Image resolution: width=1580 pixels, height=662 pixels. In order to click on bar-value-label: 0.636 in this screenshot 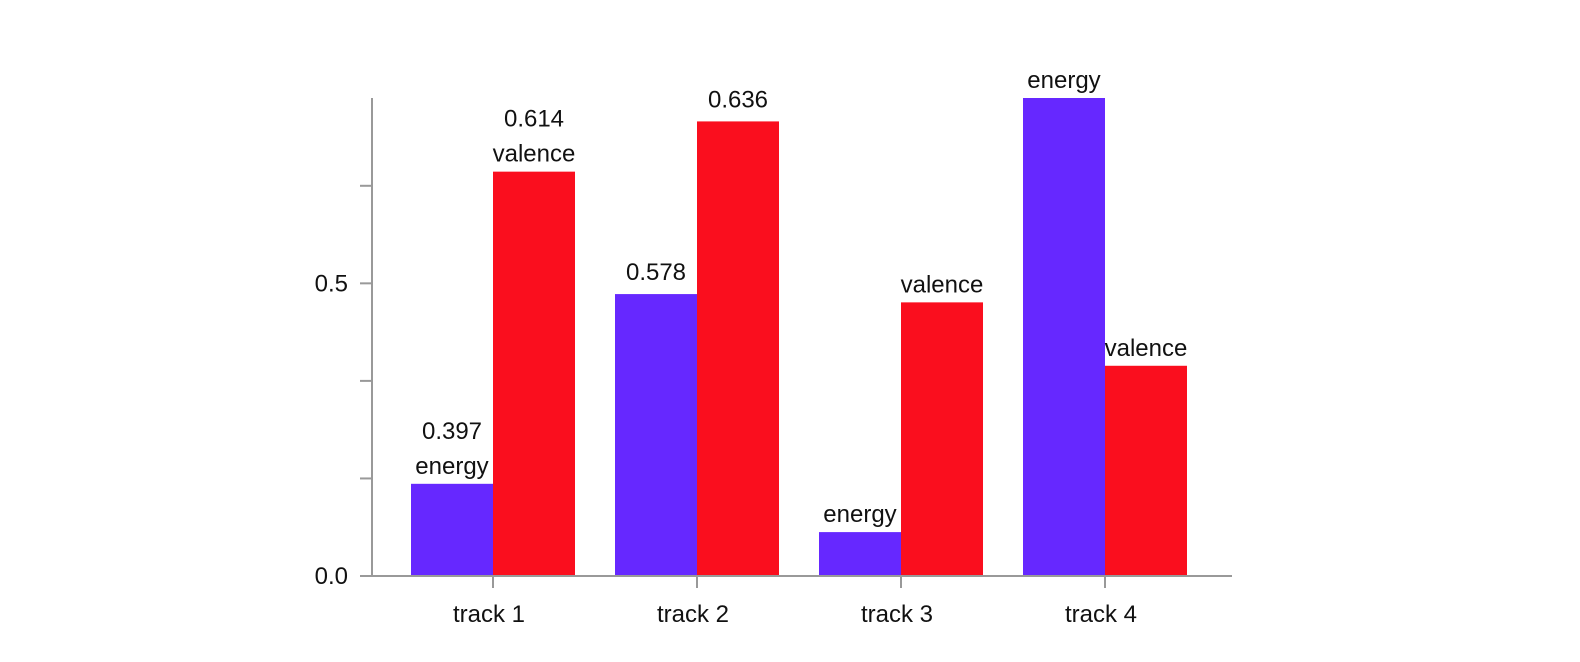, I will do `click(738, 99)`.